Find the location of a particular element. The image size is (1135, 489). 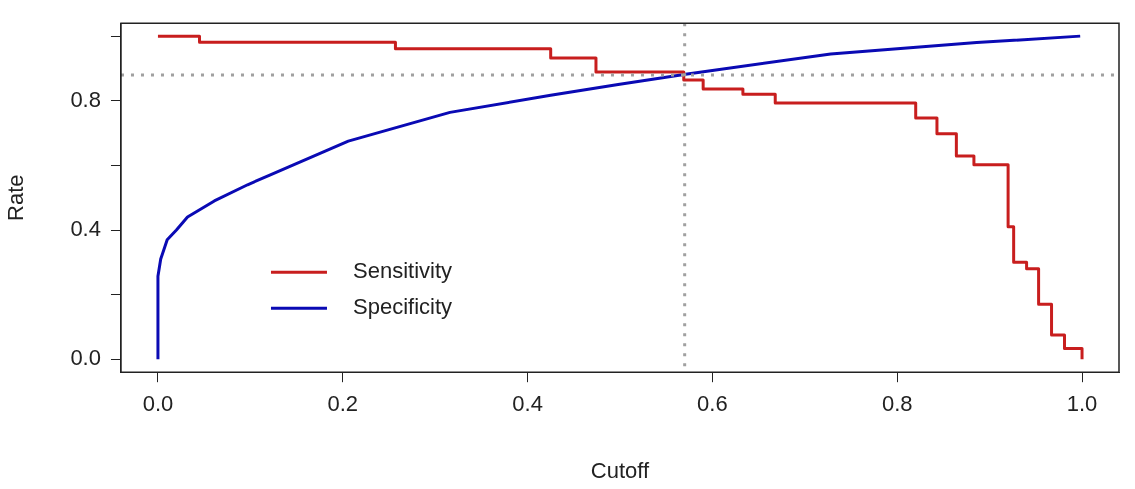

y-tick-label: 0.0 is located at coordinates (85, 358).